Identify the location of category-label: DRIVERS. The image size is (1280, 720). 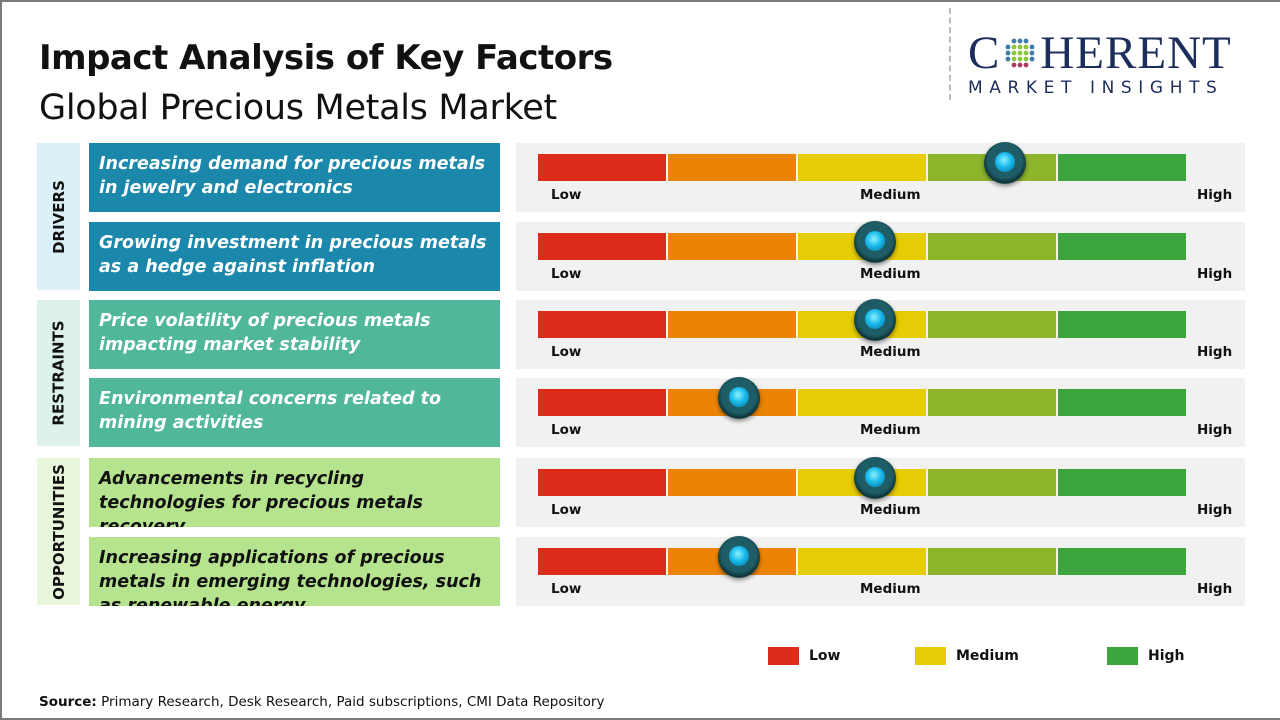
(58, 216).